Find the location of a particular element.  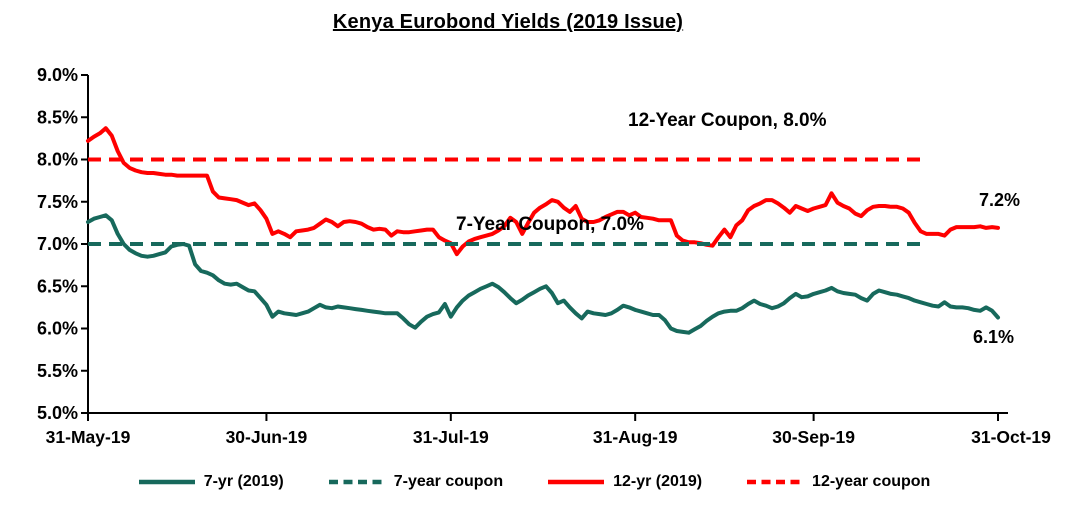

legend-item-label: 12-yr (2019) is located at coordinates (658, 481).